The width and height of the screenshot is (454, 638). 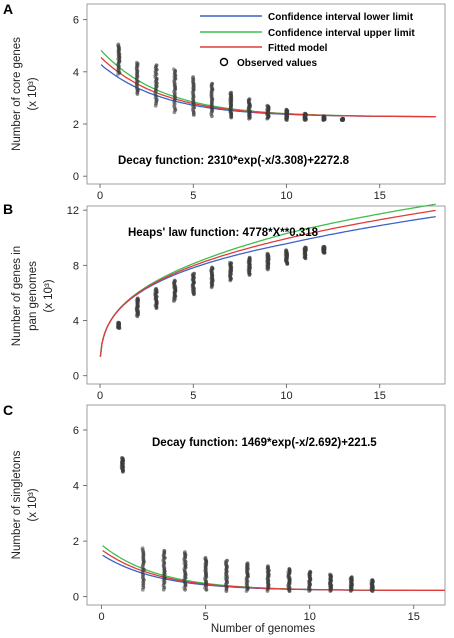 What do you see at coordinates (310, 617) in the screenshot?
I see `panel-c-xtick-label: 10` at bounding box center [310, 617].